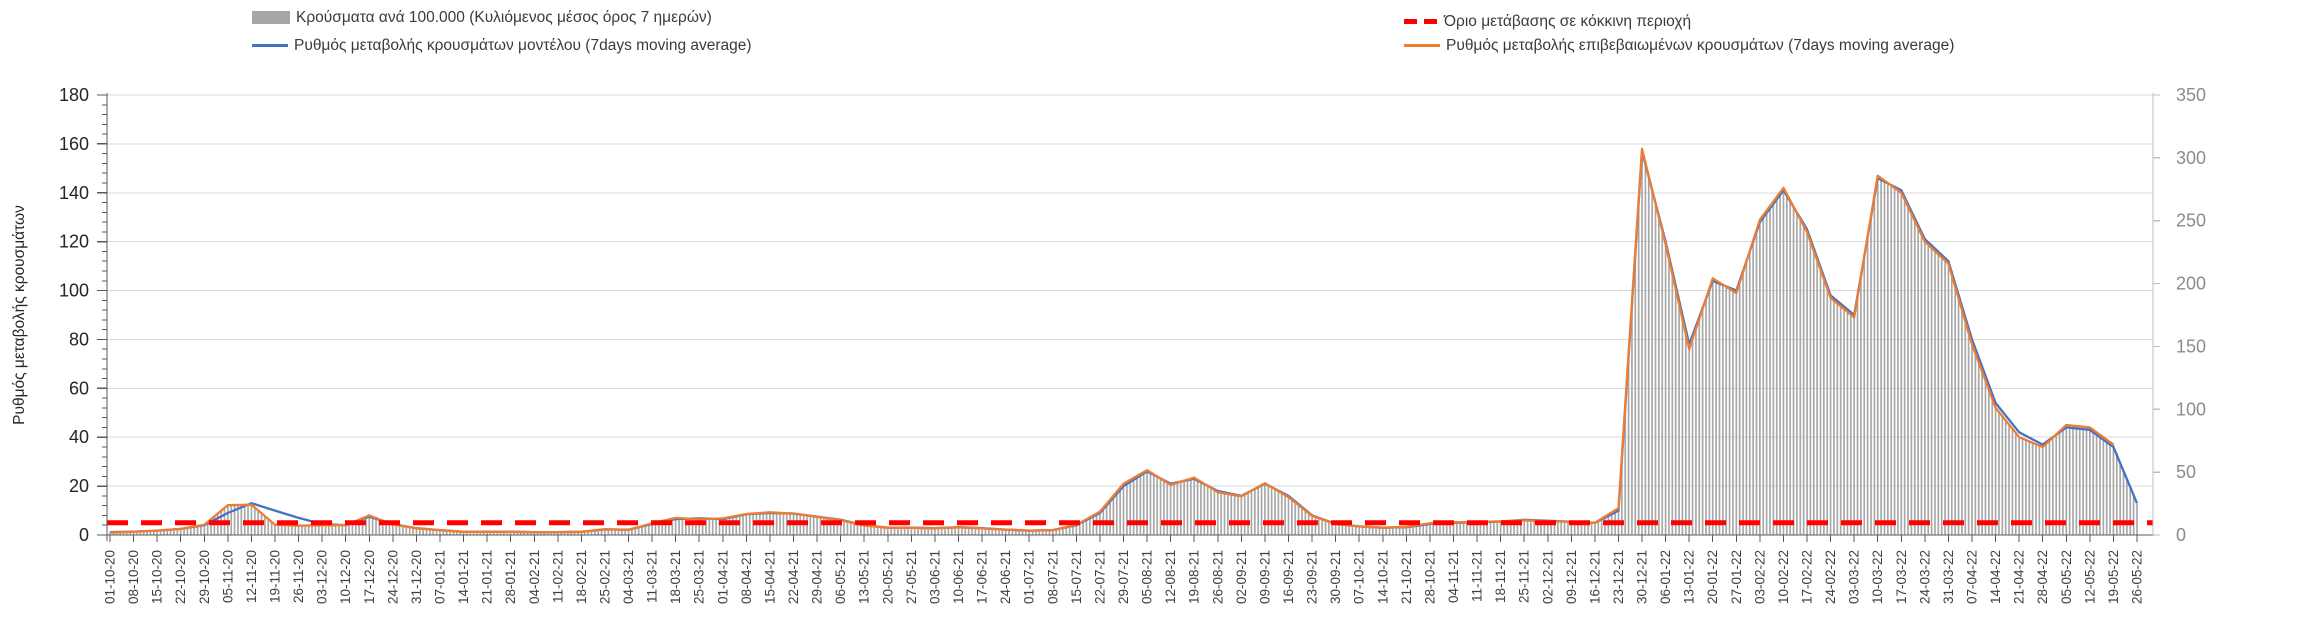 Image resolution: width=2321 pixels, height=641 pixels. I want to click on svg-text: 29-04-21, so click(817, 577).